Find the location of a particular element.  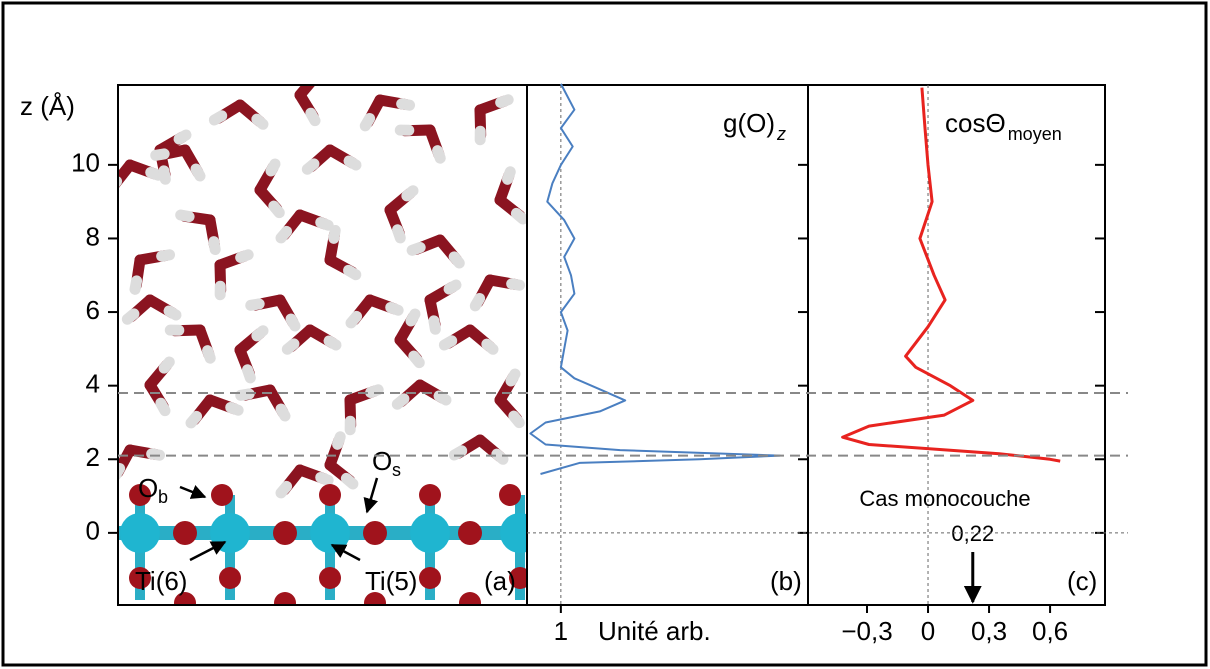

x-tick-label: 0,3 is located at coordinates (989, 631).